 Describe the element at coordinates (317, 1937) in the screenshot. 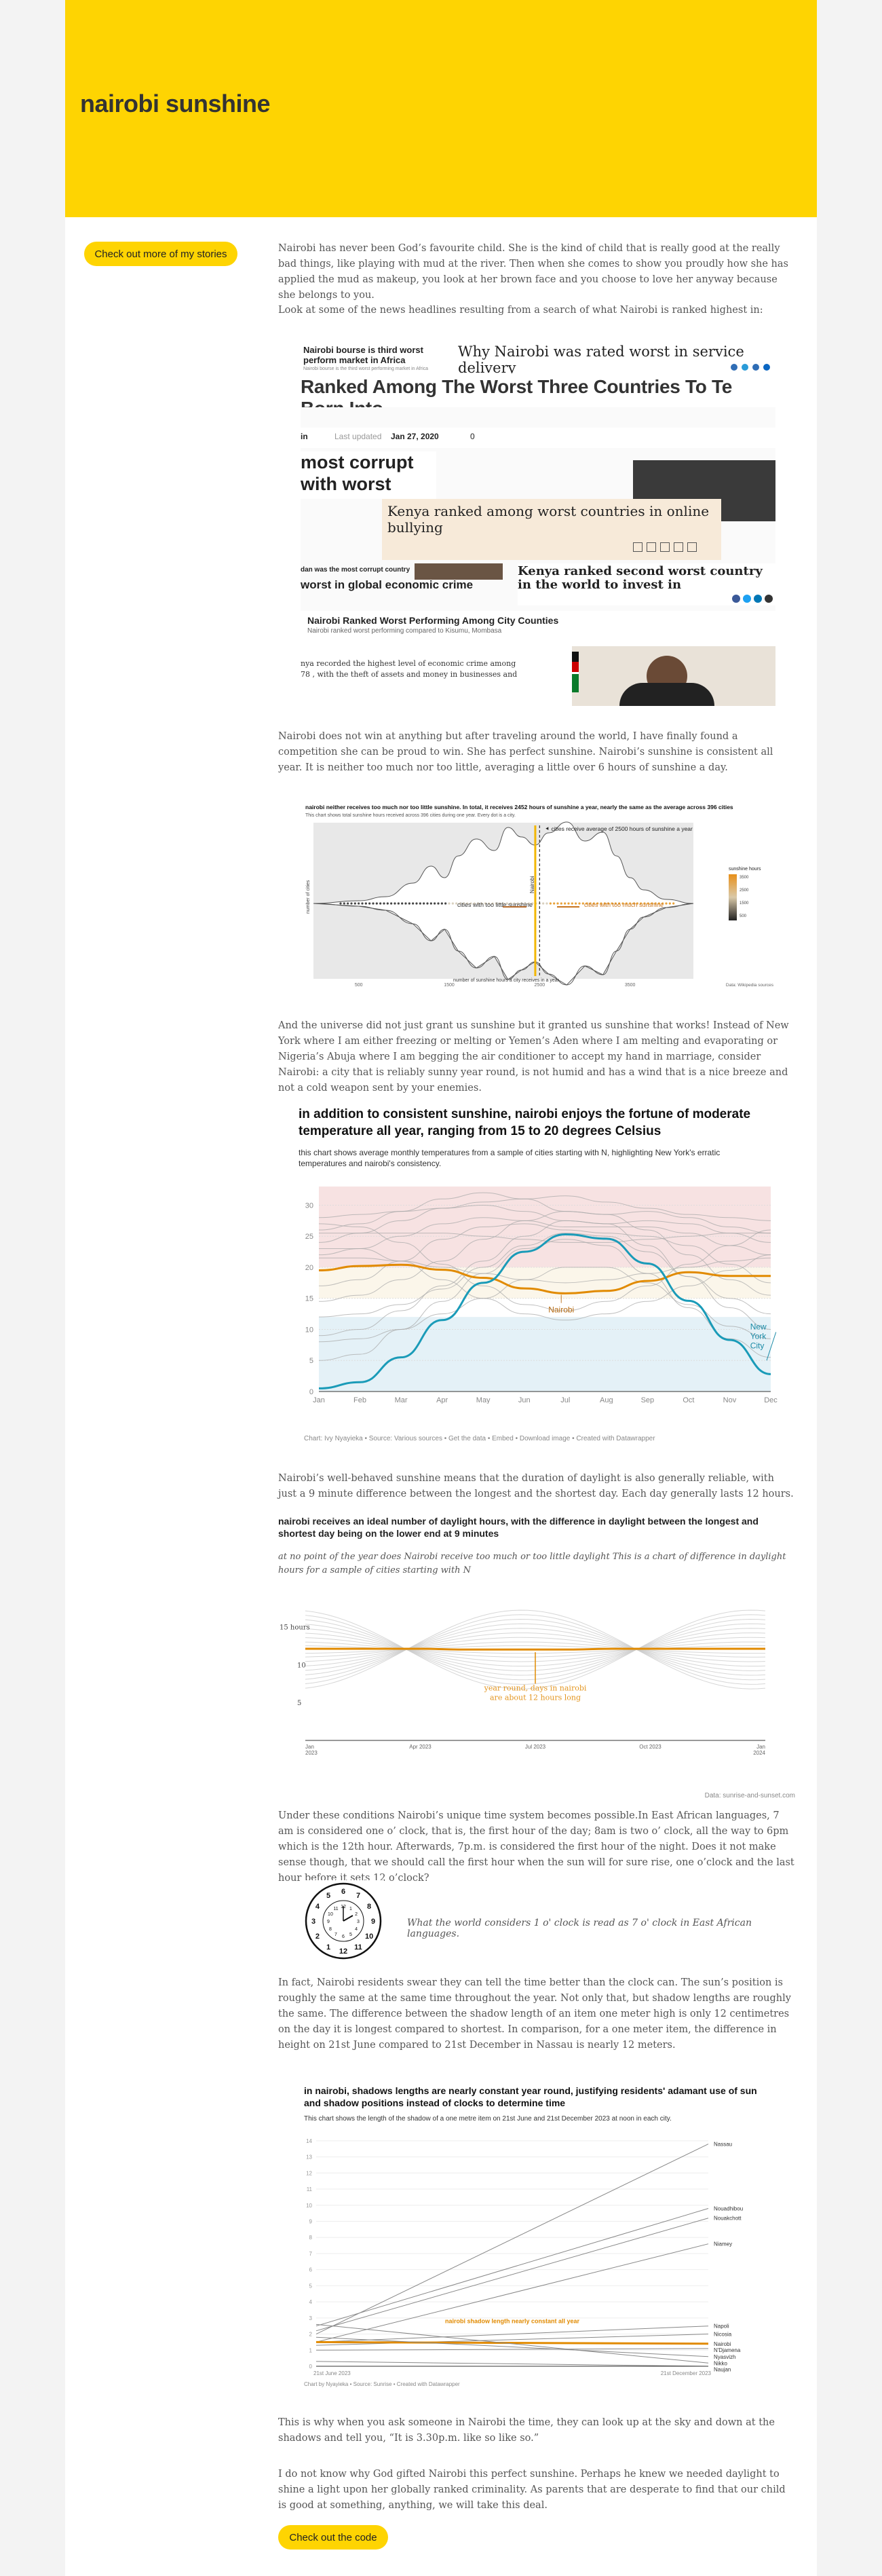

I see `clock-numeral-outer: 2` at that location.